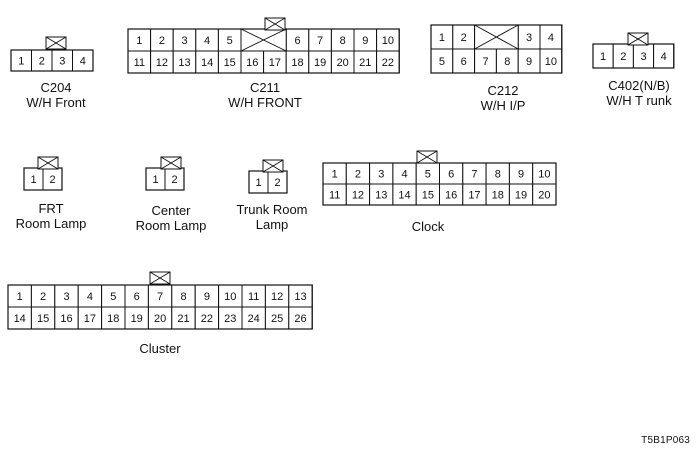  Describe the element at coordinates (544, 196) in the screenshot. I see `pin-number: 20` at that location.